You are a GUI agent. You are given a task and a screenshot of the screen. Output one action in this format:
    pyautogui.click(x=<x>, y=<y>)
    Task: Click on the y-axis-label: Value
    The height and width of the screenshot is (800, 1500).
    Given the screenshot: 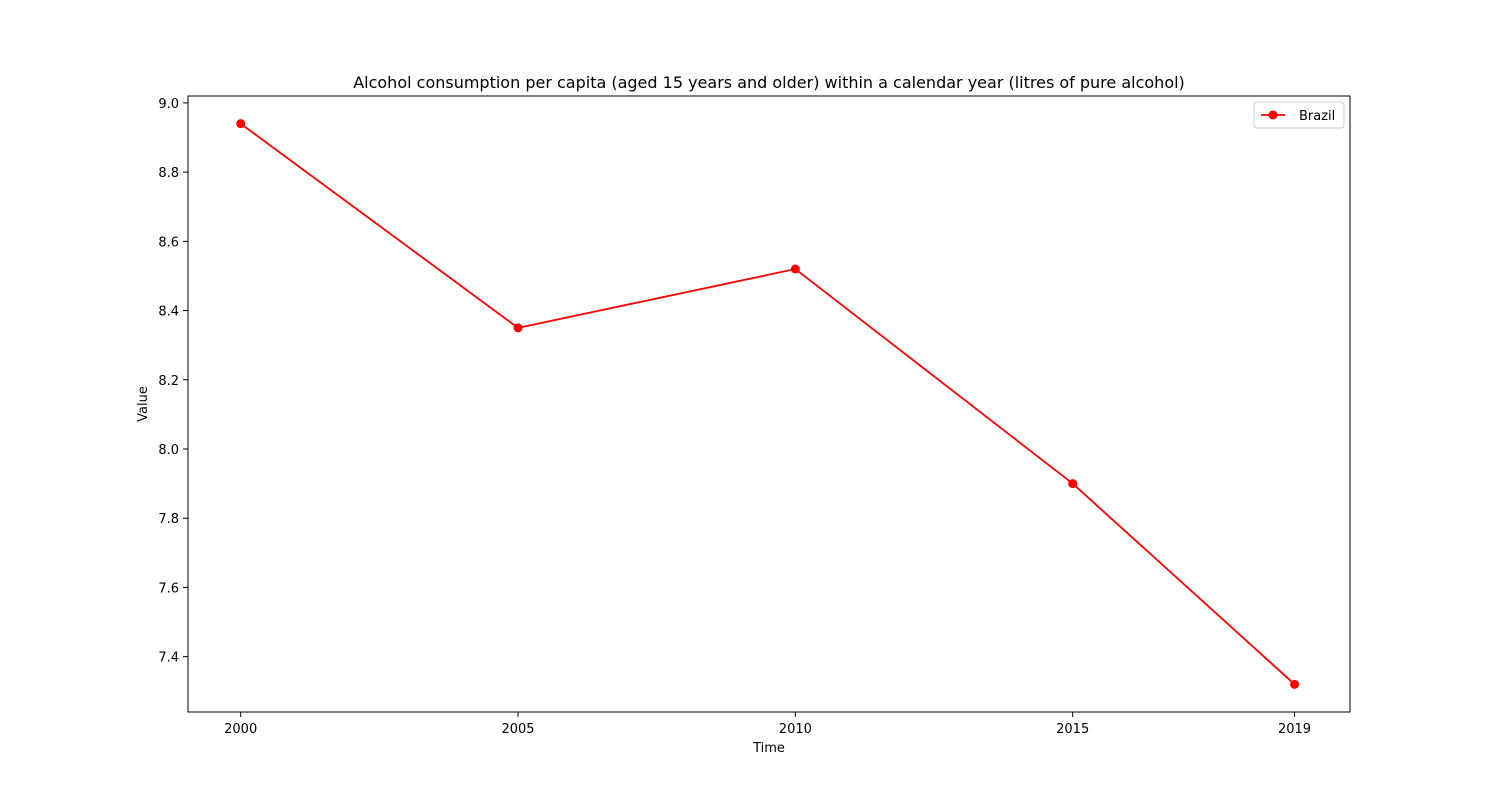 What is the action you would take?
    pyautogui.click(x=143, y=404)
    